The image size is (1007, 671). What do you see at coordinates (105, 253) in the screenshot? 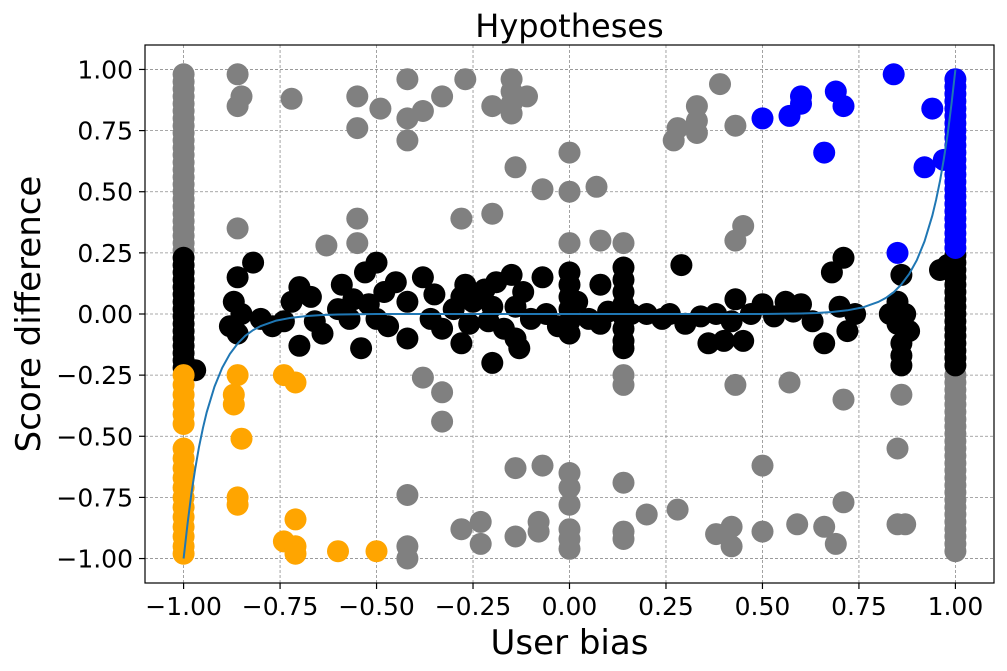
I see `y-tick-label: 0.25` at bounding box center [105, 253].